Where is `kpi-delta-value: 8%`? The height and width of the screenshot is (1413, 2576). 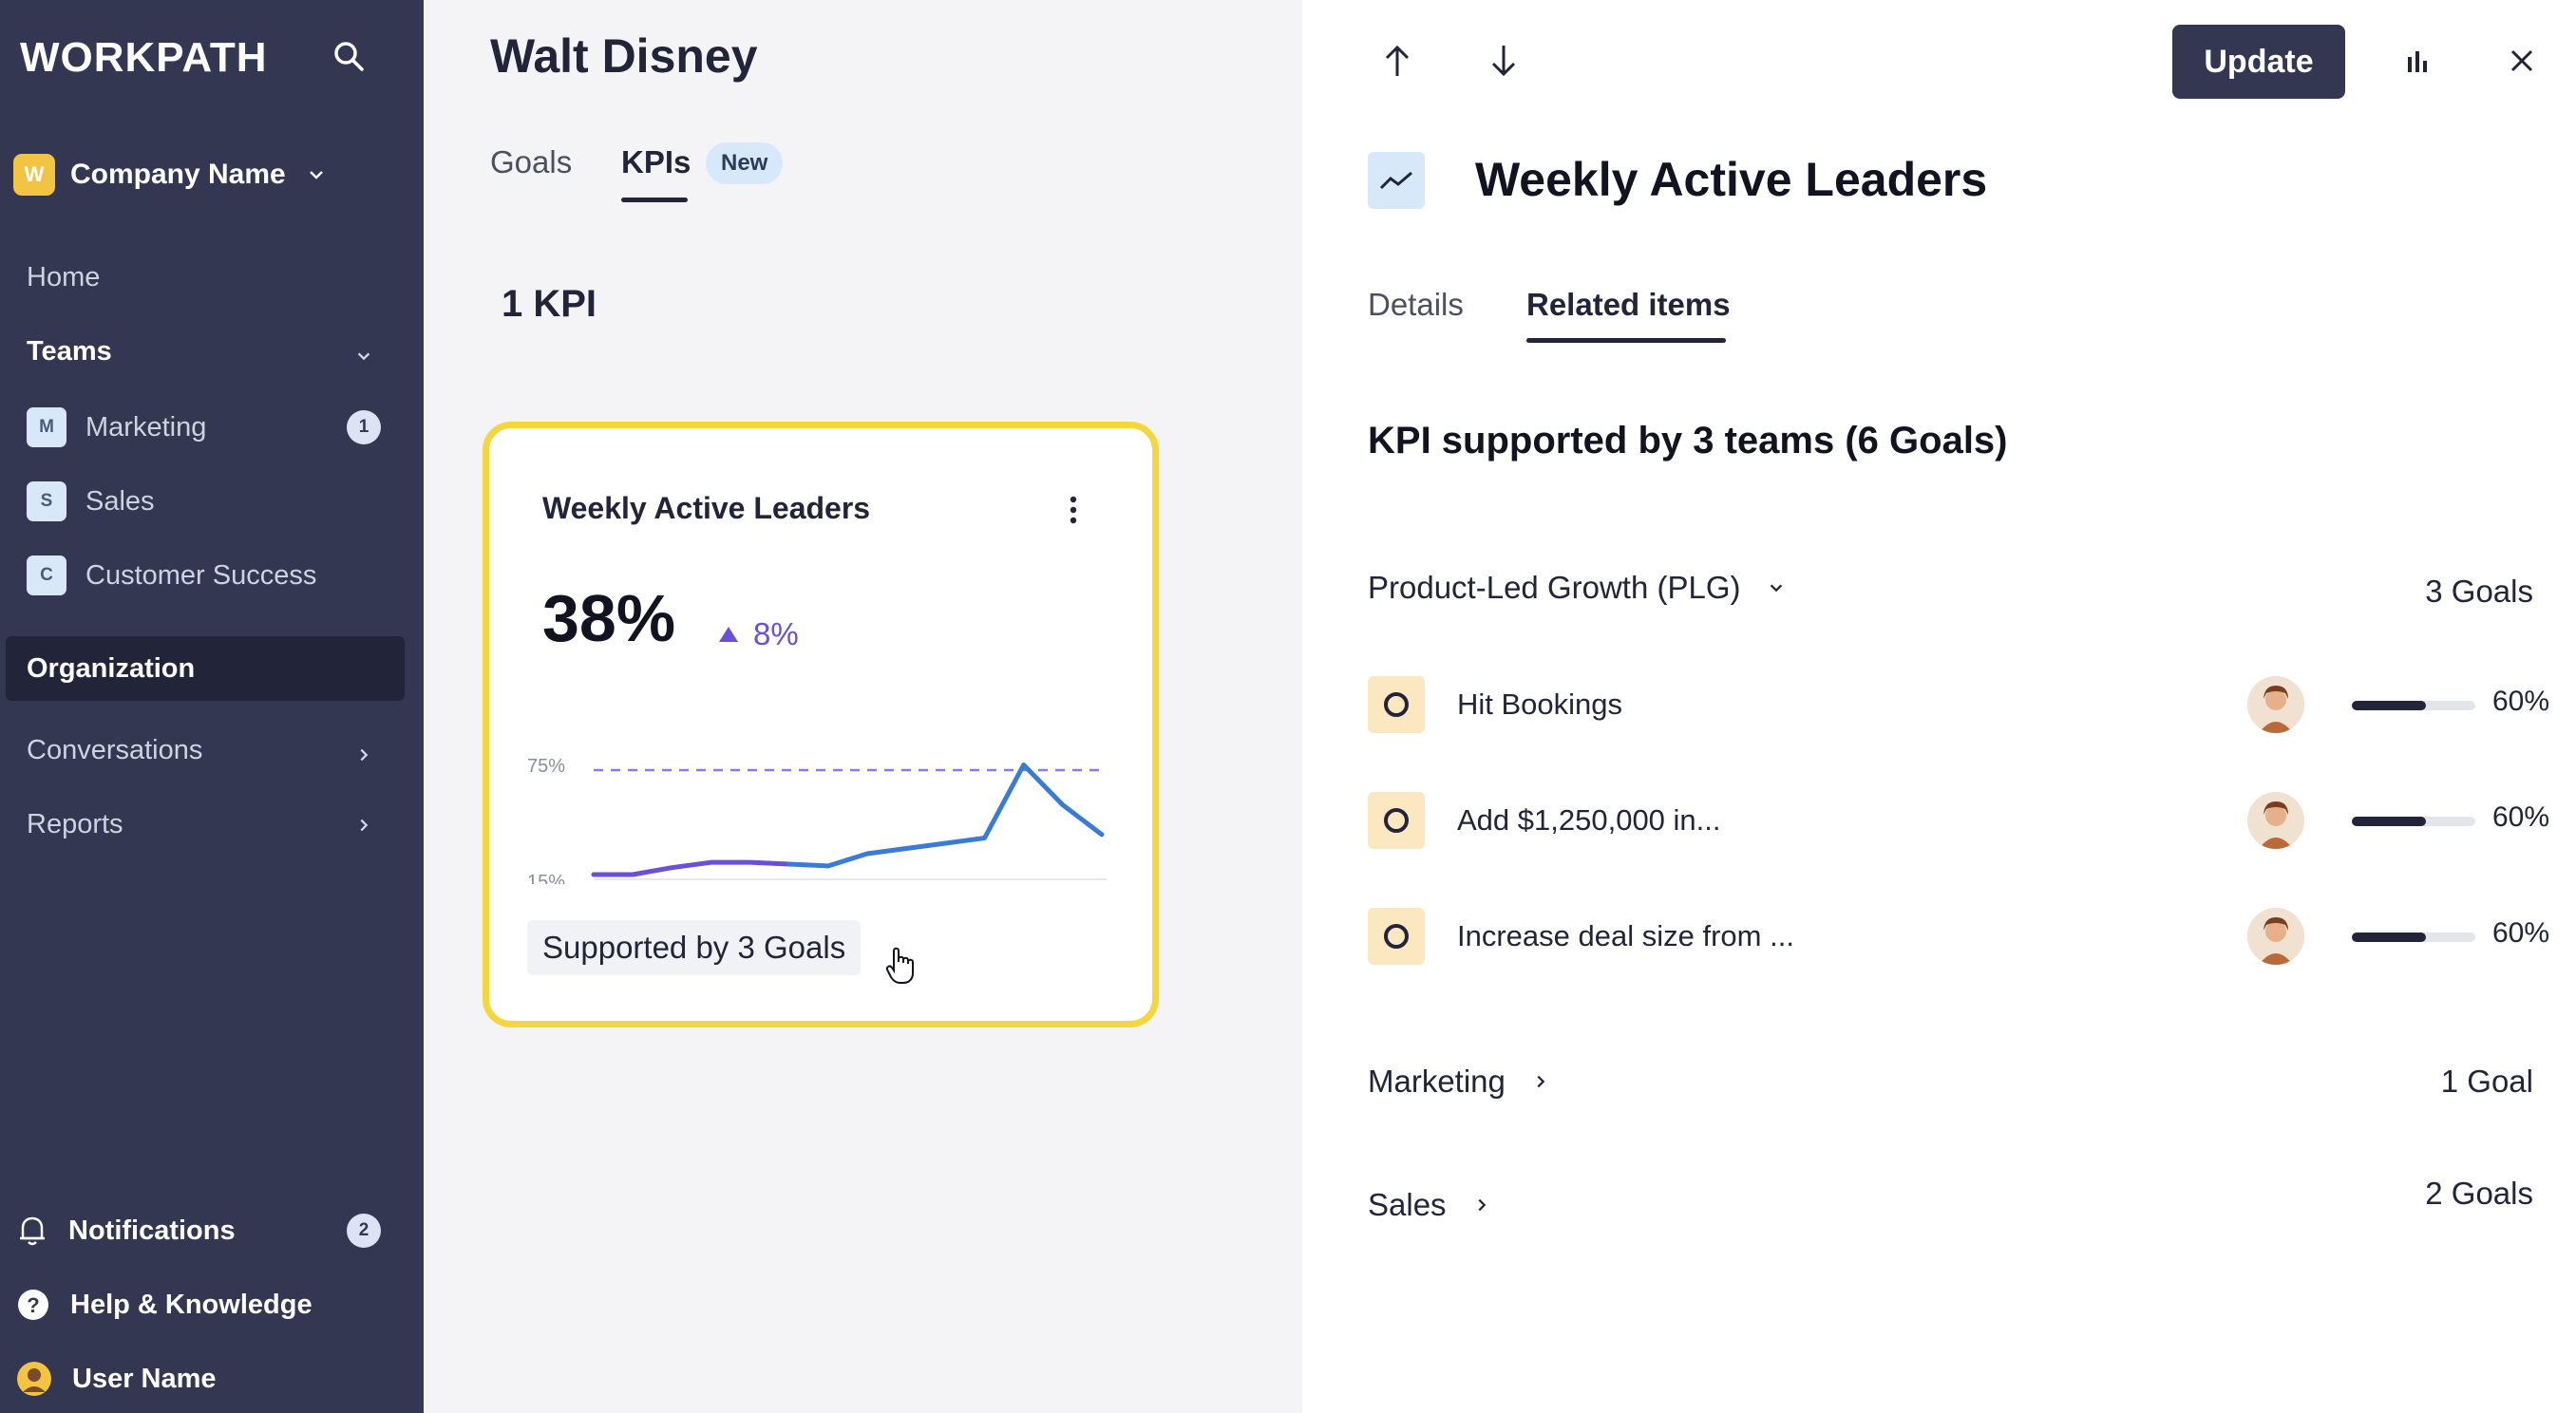 kpi-delta-value: 8% is located at coordinates (776, 633).